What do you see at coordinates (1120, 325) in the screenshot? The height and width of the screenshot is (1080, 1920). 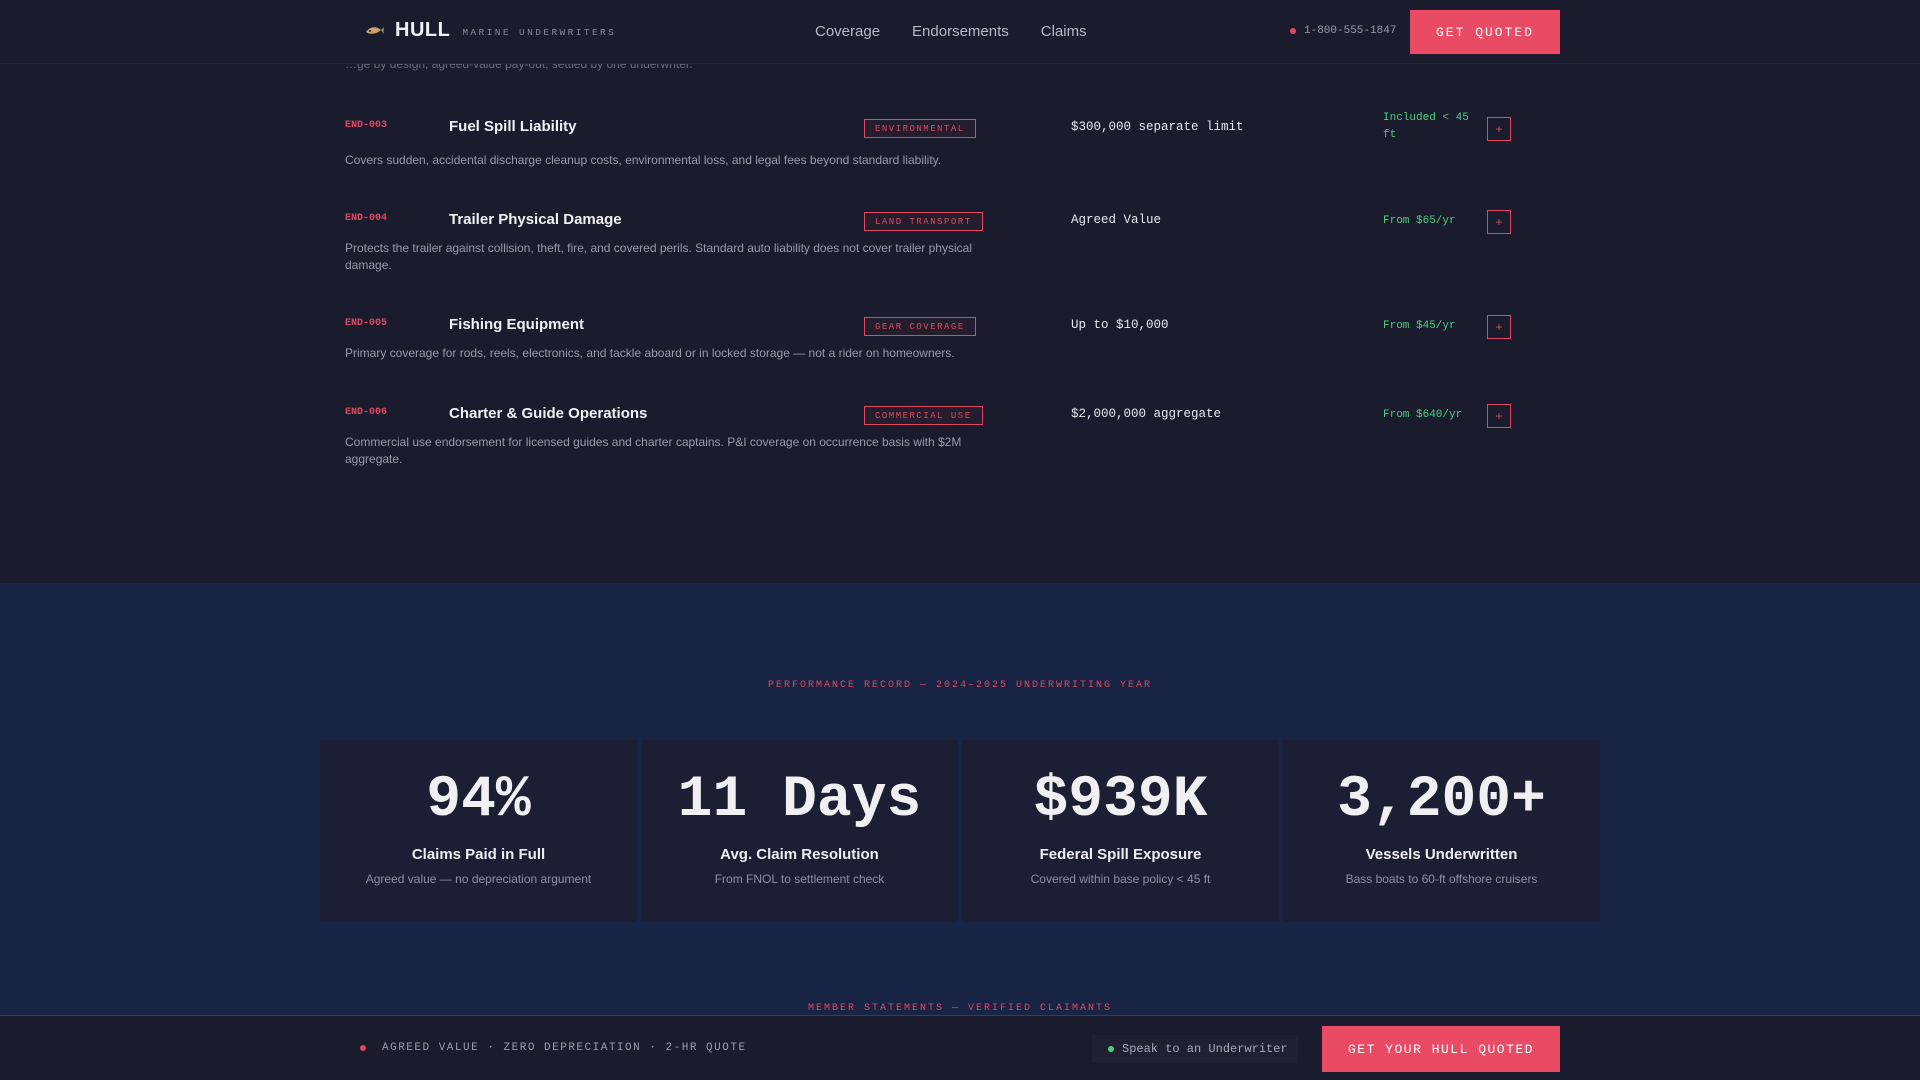 I see `endorsement-limit: Up to $10,000` at bounding box center [1120, 325].